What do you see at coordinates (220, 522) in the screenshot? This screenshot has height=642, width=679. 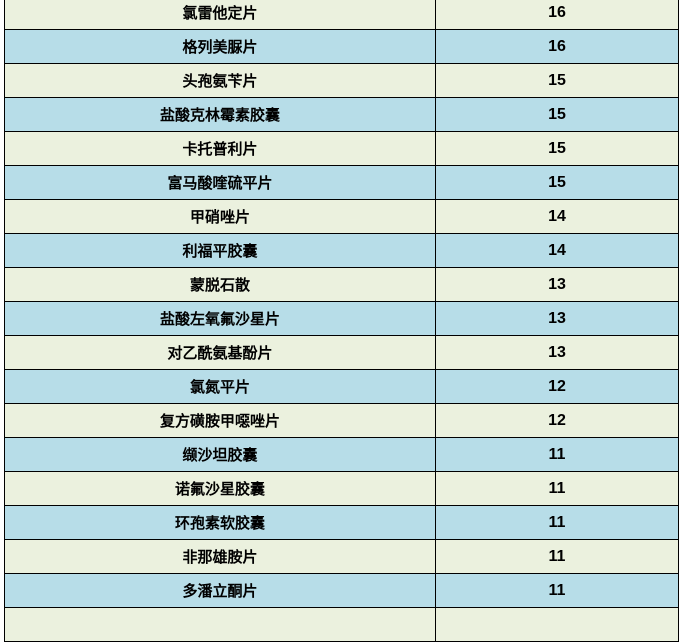 I see `drug-name-cell: 环孢素软胶囊` at bounding box center [220, 522].